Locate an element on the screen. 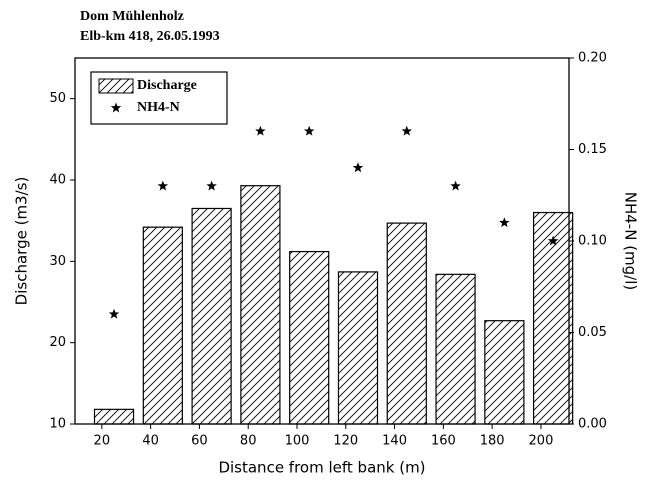  y2-tick-label: 0.05 is located at coordinates (592, 332).